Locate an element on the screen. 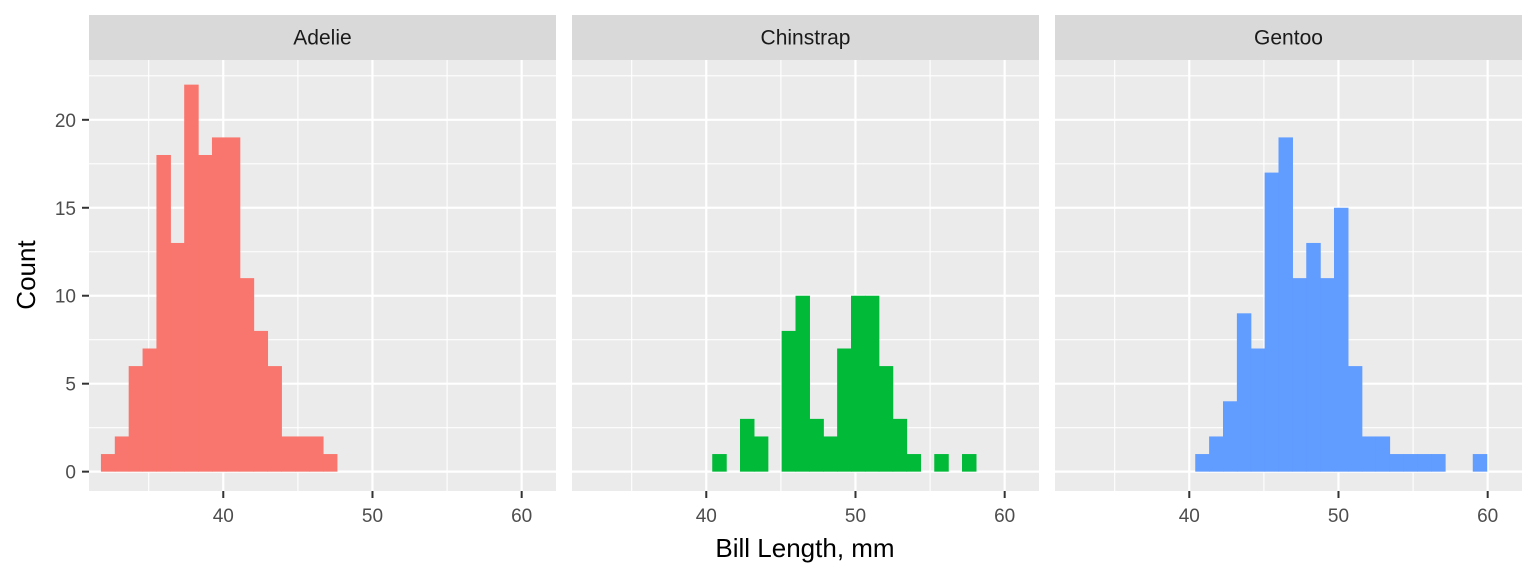 The width and height of the screenshot is (1536, 576). bars-gentoo is located at coordinates (1341, 304).